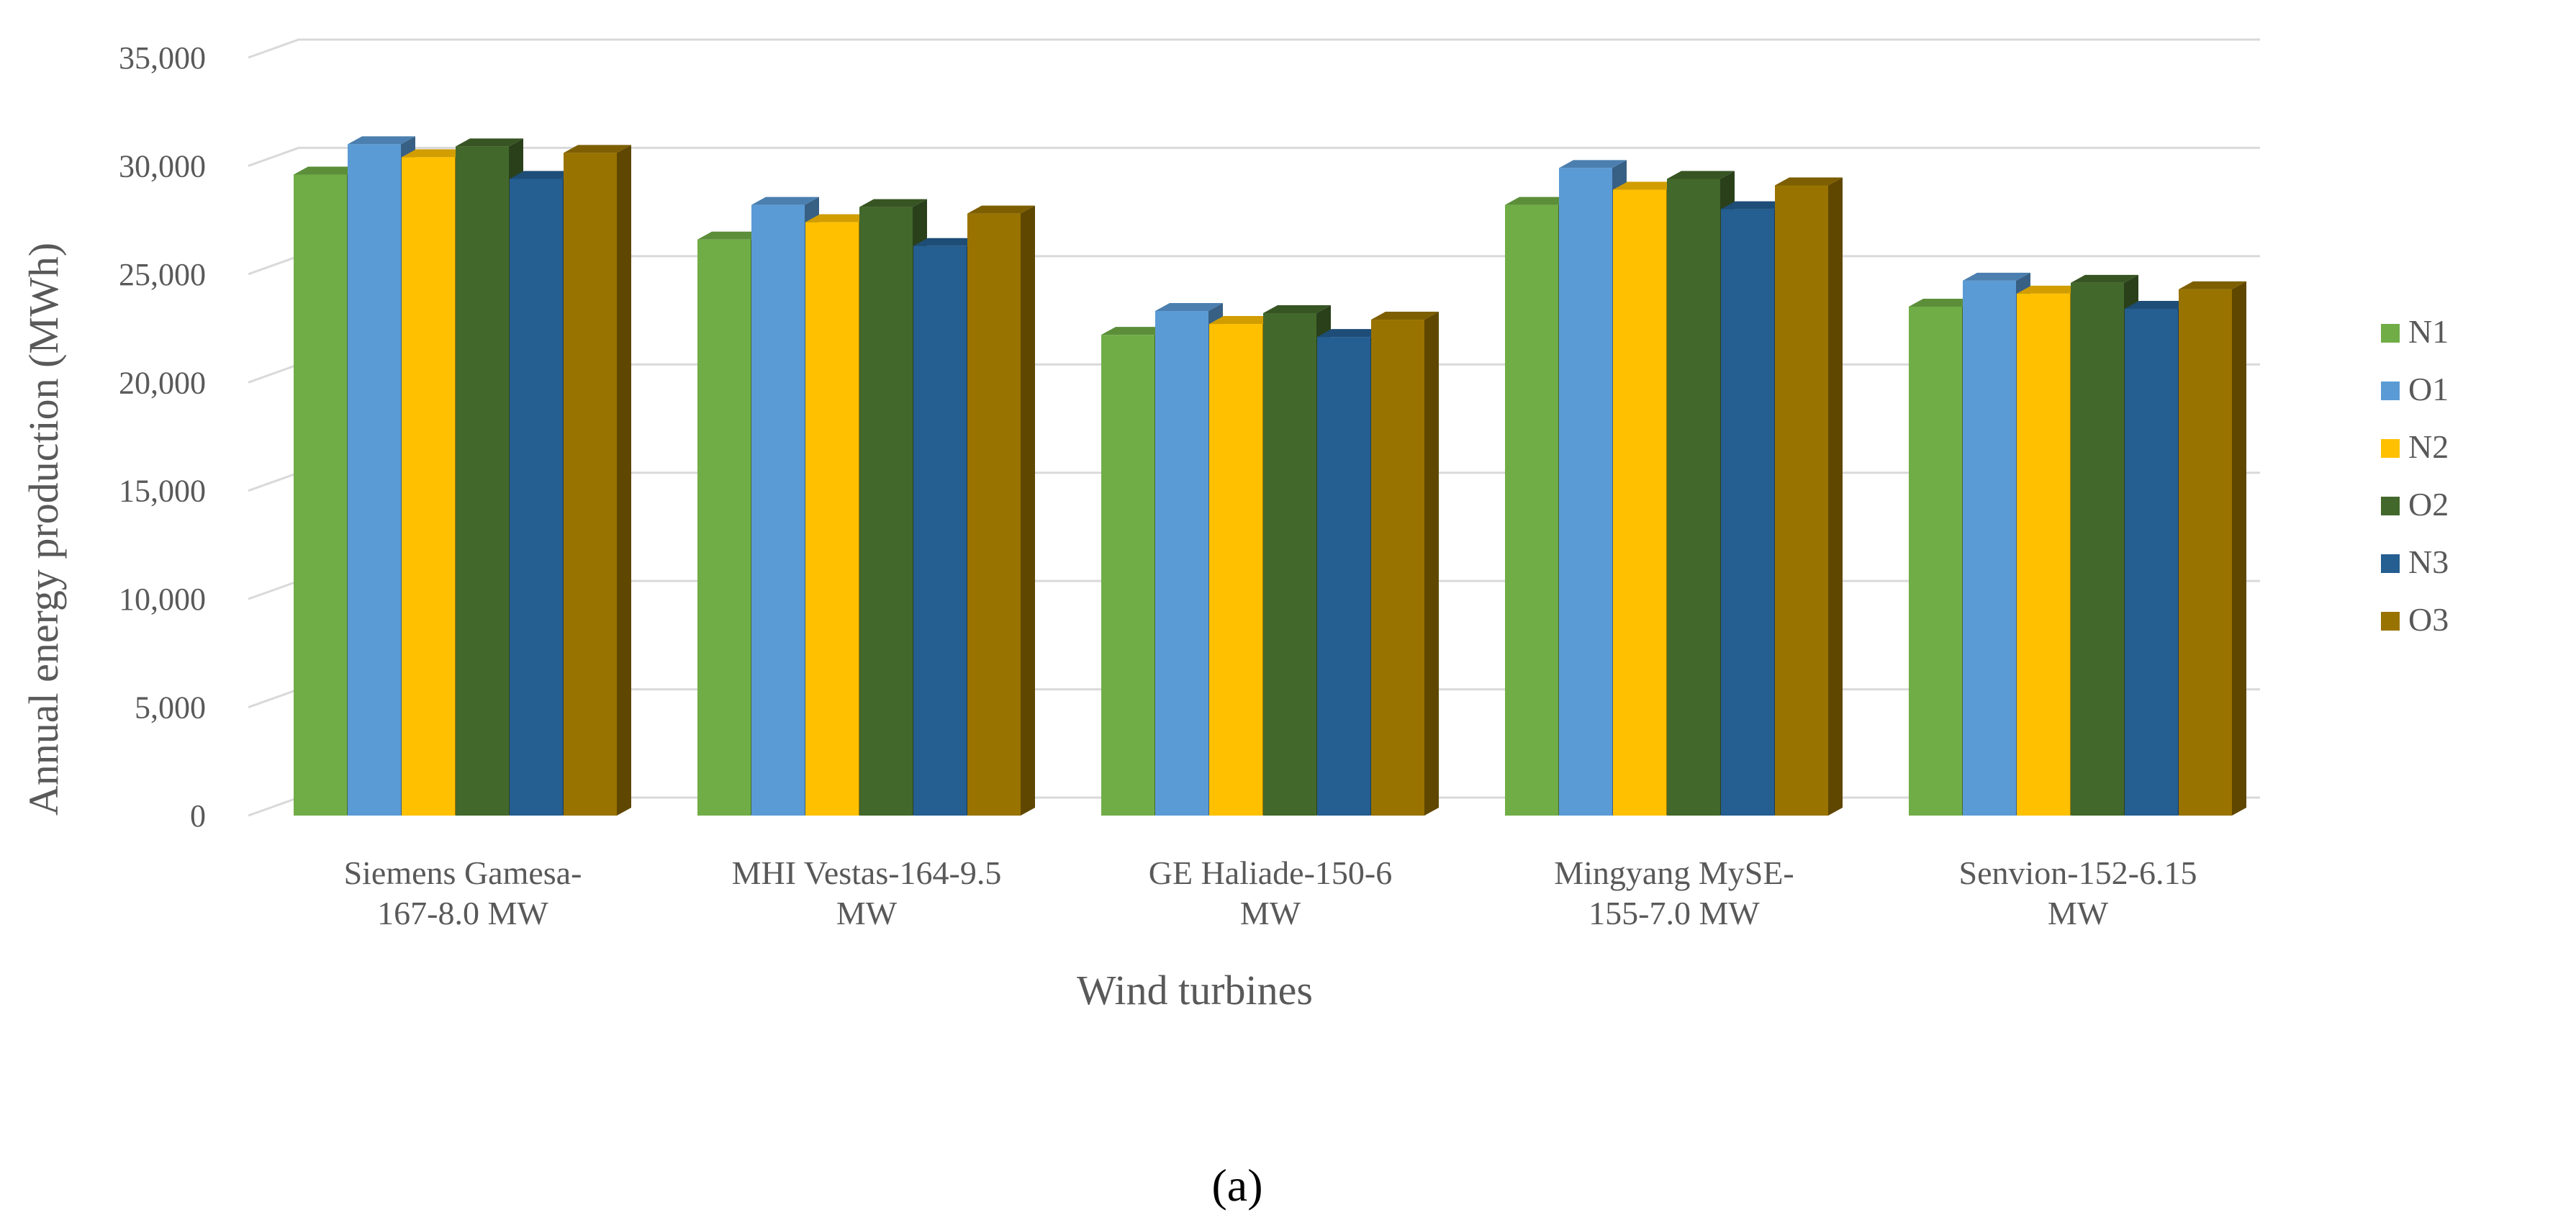  What do you see at coordinates (2078, 892) in the screenshot?
I see `x-category-label: Senvion-152-6.15 MW` at bounding box center [2078, 892].